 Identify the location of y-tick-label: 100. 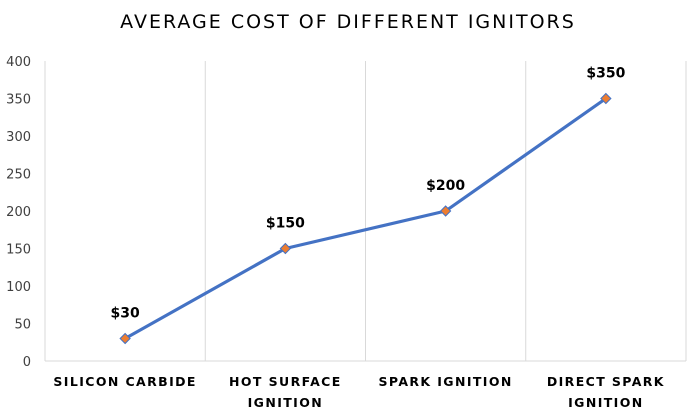
(18, 287).